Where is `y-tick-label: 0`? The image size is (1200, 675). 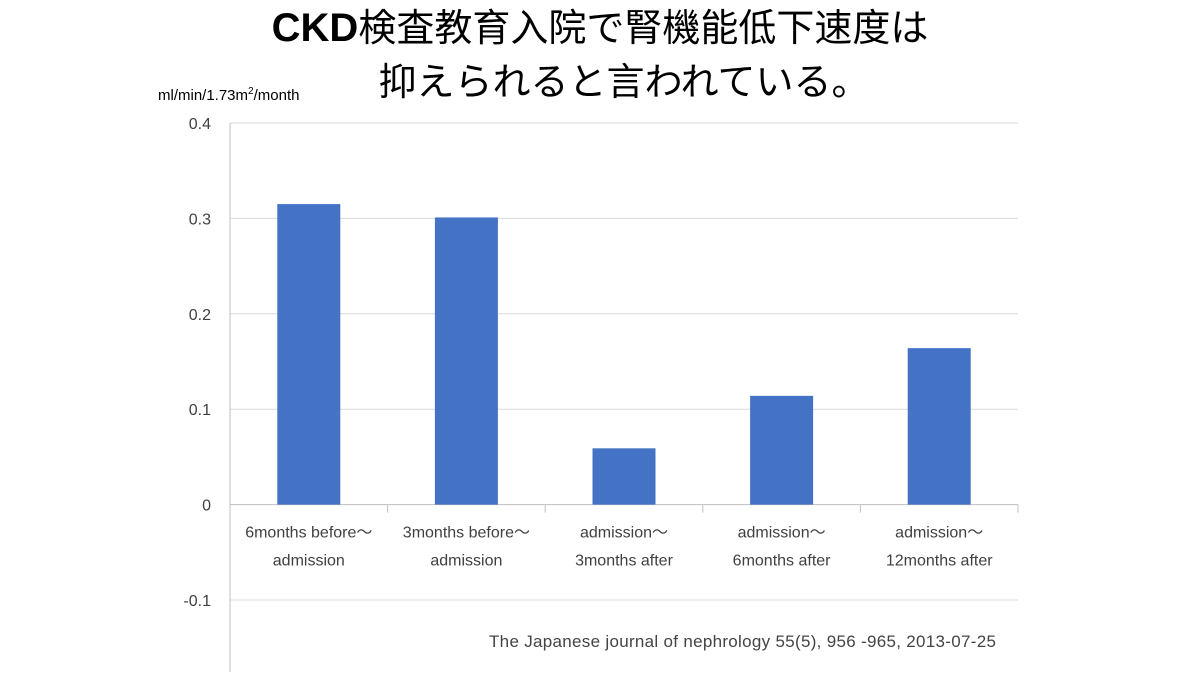
y-tick-label: 0 is located at coordinates (206, 506).